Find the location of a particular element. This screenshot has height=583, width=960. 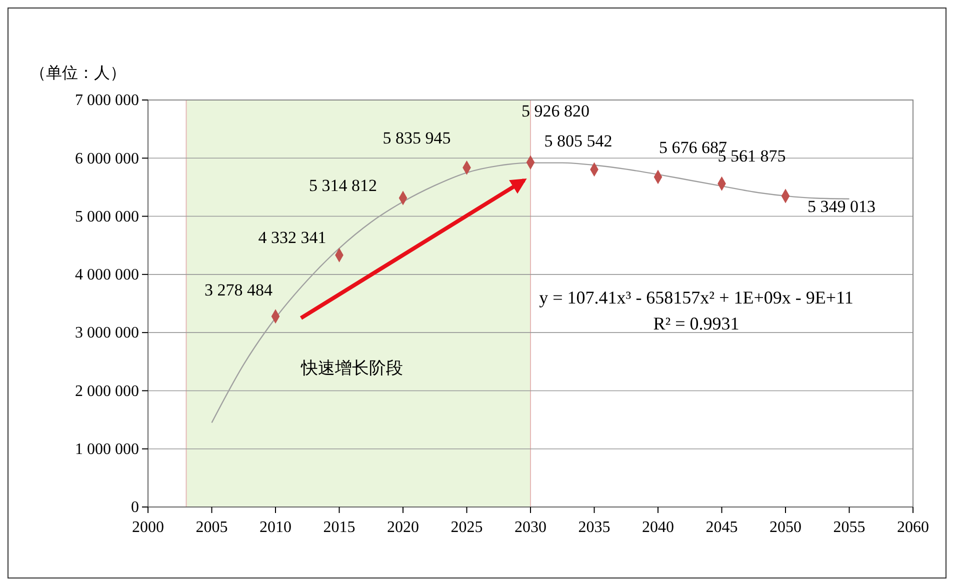

annotation: 快速增长阶段 is located at coordinates (351, 368).